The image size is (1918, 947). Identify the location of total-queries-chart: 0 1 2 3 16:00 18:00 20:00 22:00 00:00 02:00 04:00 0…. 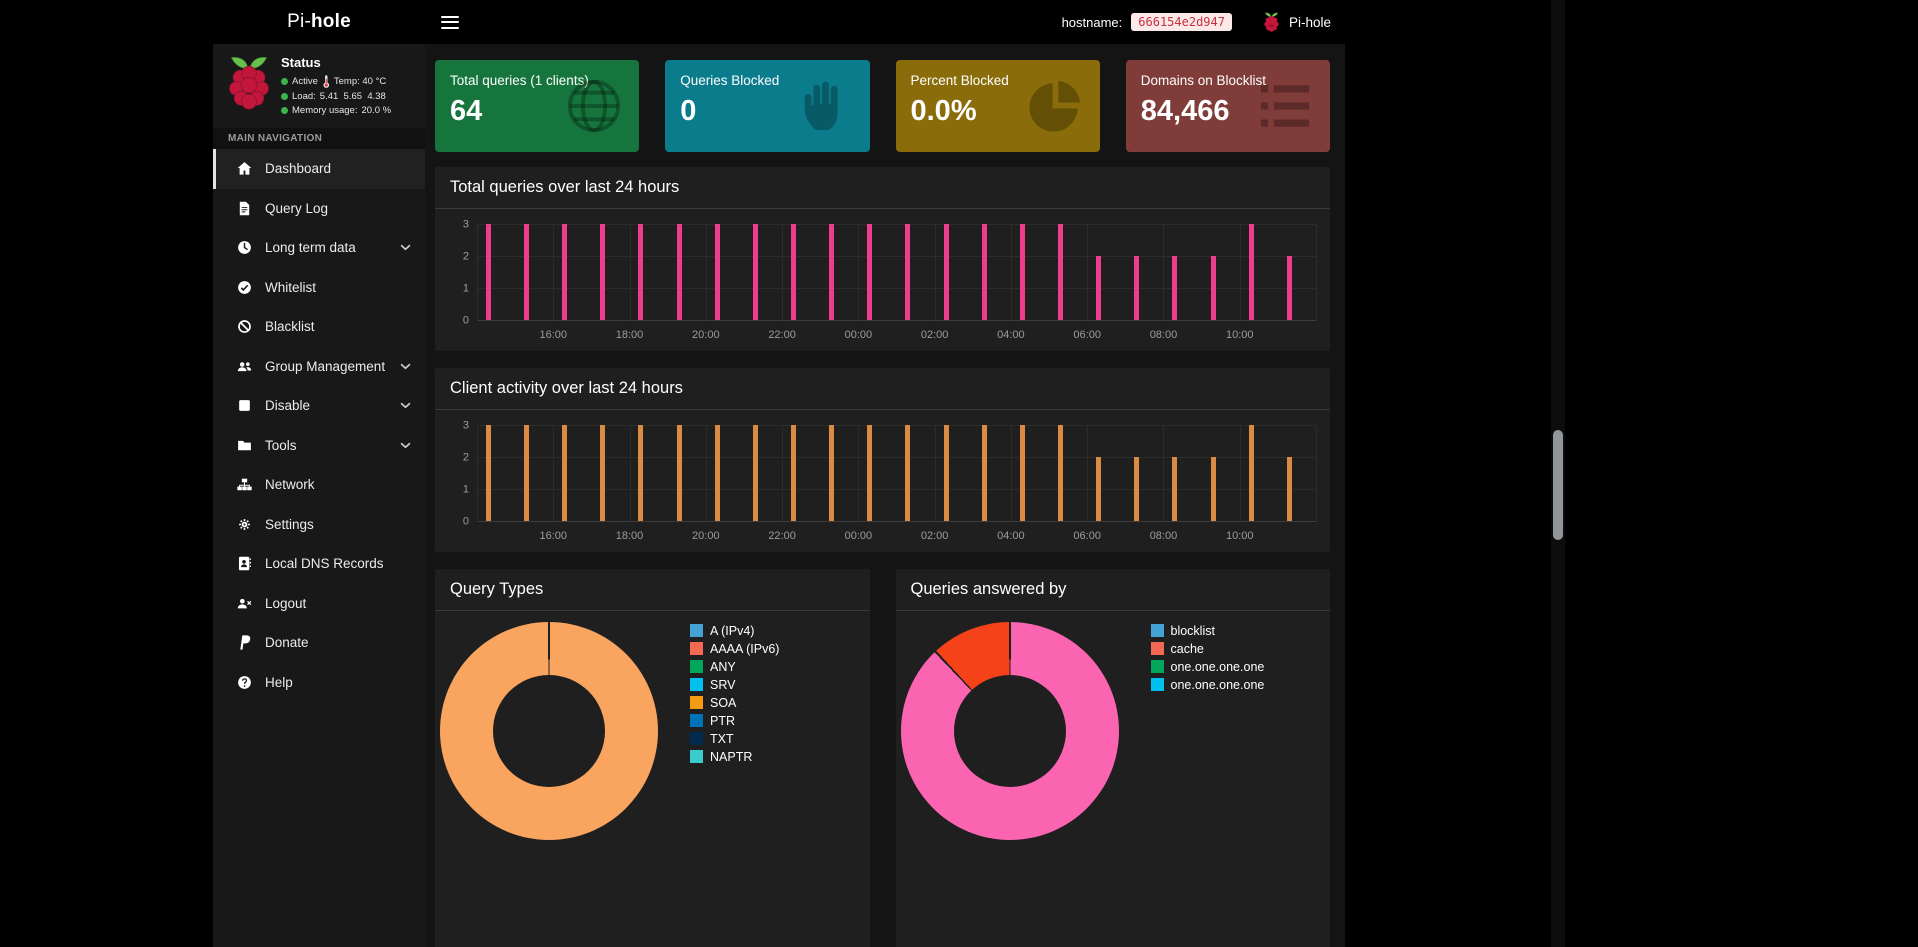
(890, 285).